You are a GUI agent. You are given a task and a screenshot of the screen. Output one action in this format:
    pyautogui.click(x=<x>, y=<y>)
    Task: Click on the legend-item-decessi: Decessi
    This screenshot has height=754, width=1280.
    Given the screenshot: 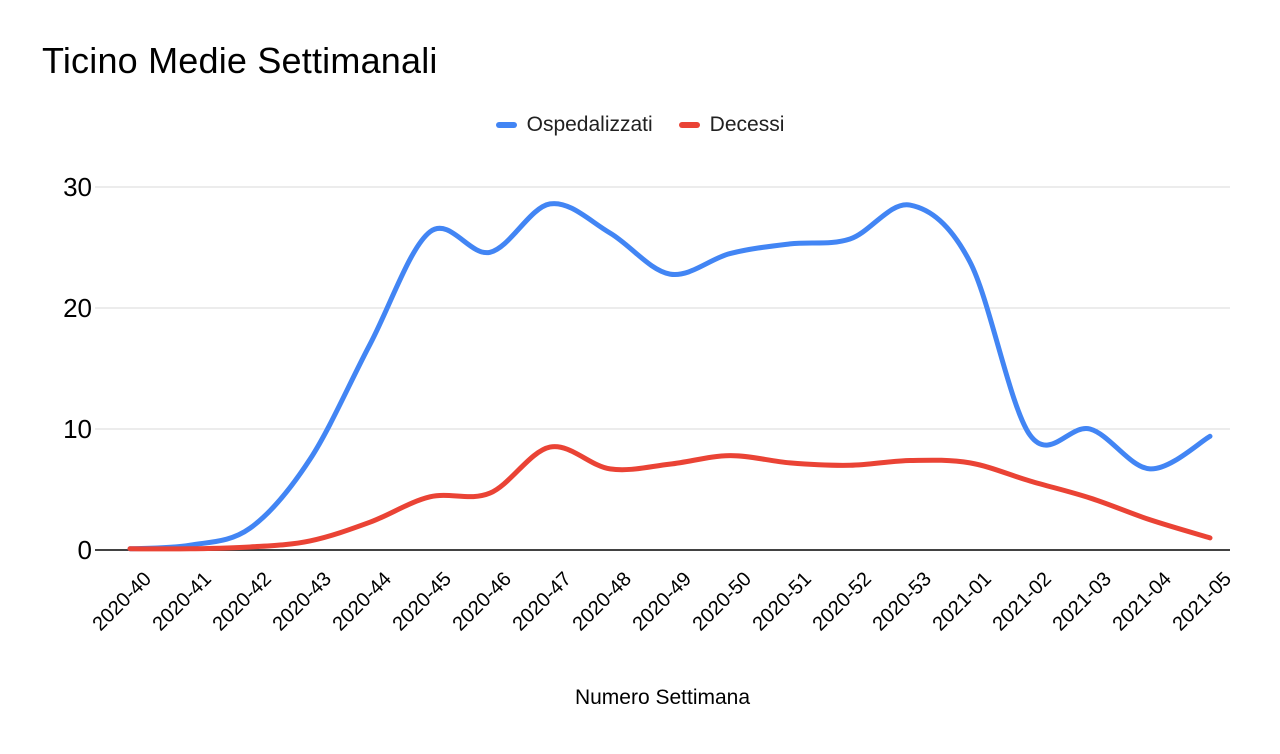 What is the action you would take?
    pyautogui.click(x=731, y=125)
    